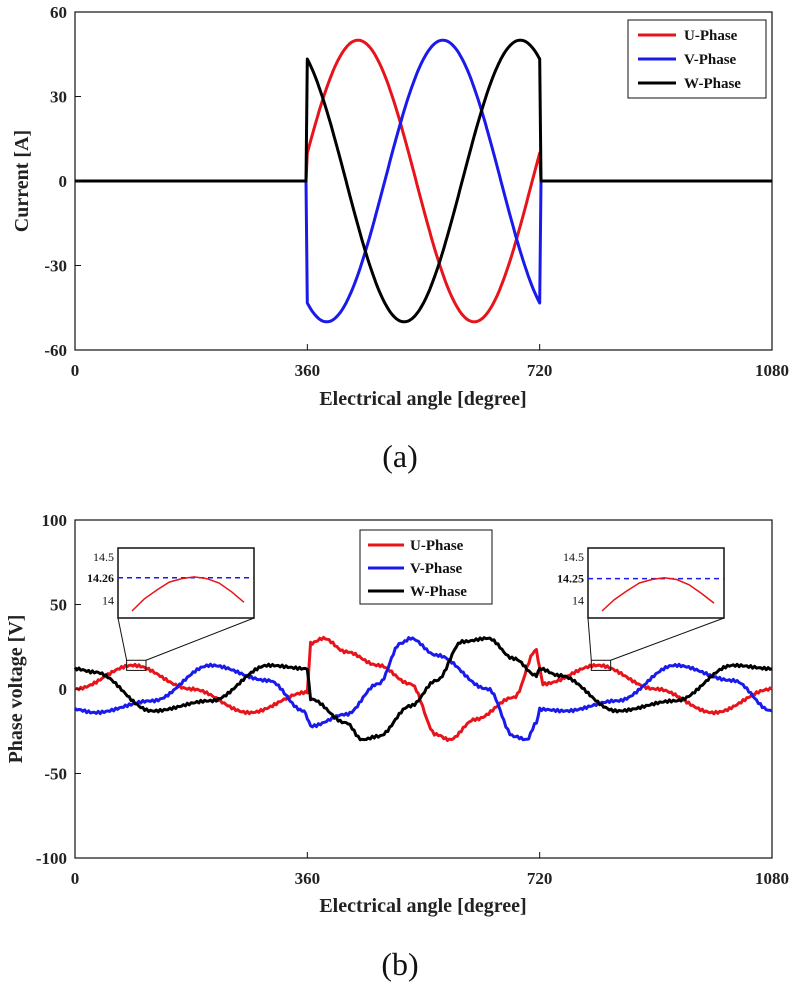  I want to click on chart-a-legend-label-w: W-Phase, so click(712, 84).